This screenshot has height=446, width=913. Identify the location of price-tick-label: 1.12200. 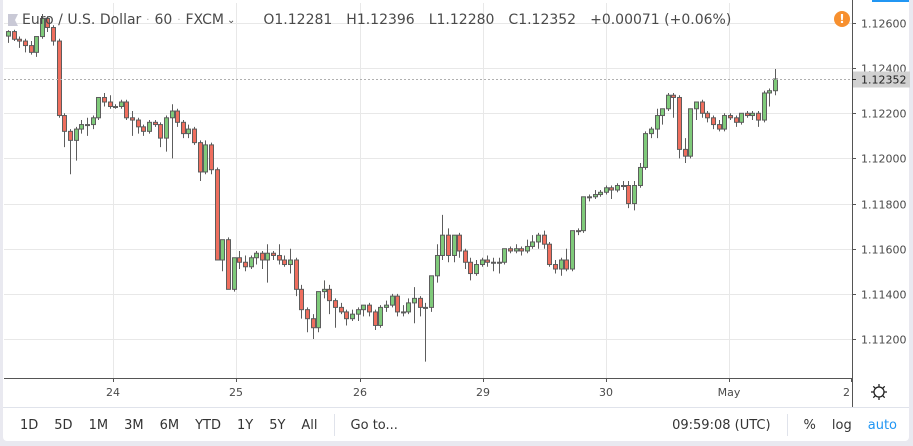
(884, 114).